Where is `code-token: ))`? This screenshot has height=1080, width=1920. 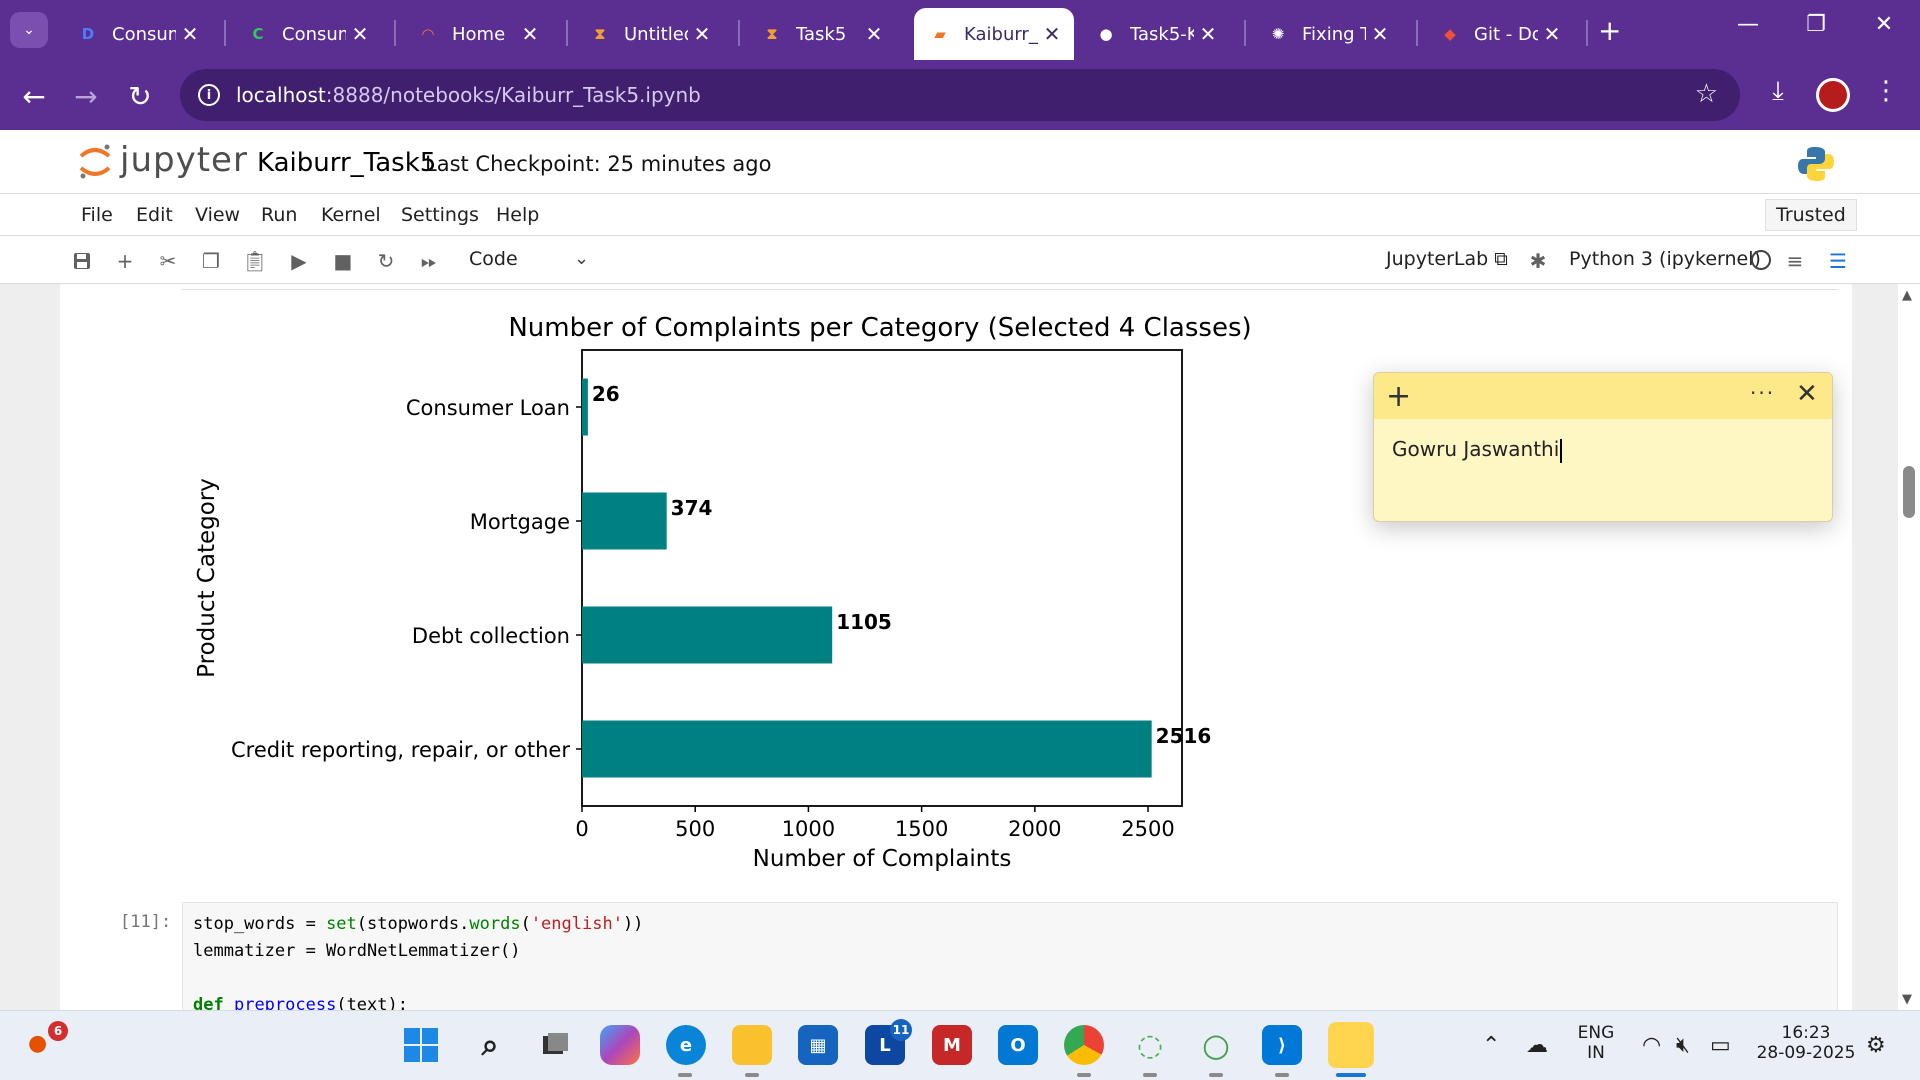 code-token: )) is located at coordinates (633, 924).